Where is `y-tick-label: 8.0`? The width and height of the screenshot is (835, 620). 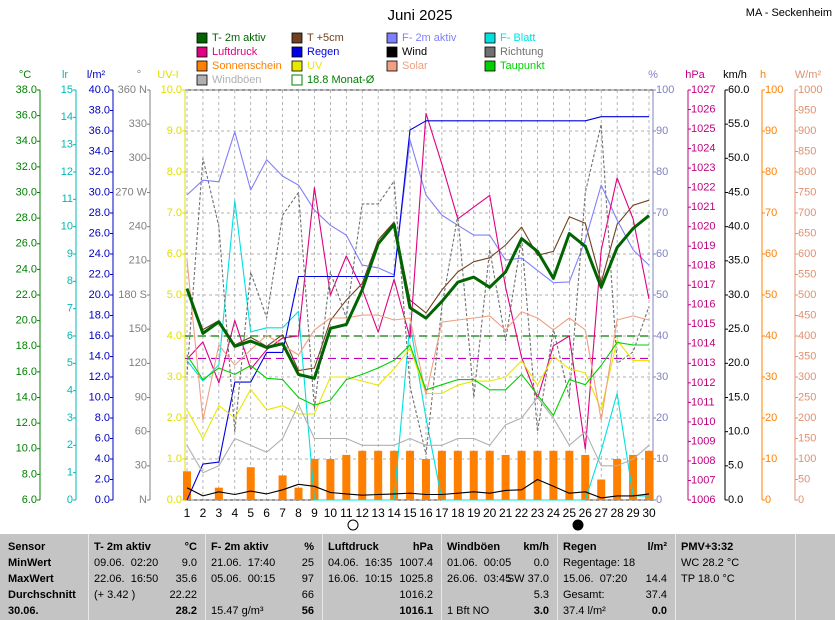 y-tick-label: 8.0 is located at coordinates (174, 172).